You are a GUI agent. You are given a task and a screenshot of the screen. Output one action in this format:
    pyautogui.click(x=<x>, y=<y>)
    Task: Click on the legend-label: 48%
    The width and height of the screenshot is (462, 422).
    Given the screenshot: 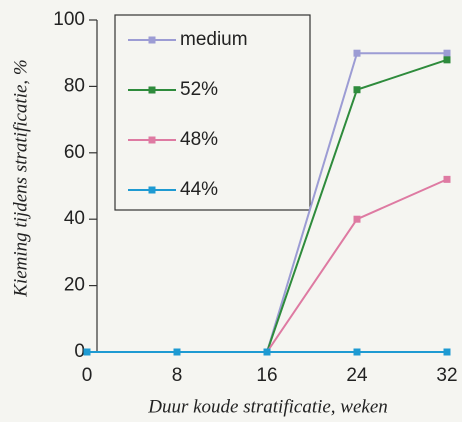 What is the action you would take?
    pyautogui.click(x=199, y=139)
    